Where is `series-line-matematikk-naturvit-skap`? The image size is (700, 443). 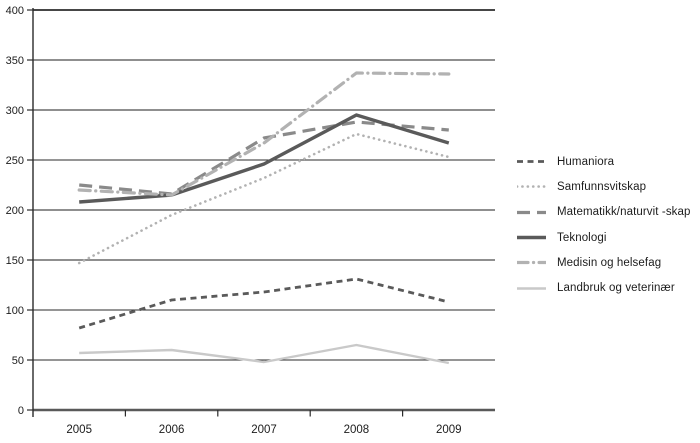 series-line-matematikk-naturvit-skap is located at coordinates (264, 158).